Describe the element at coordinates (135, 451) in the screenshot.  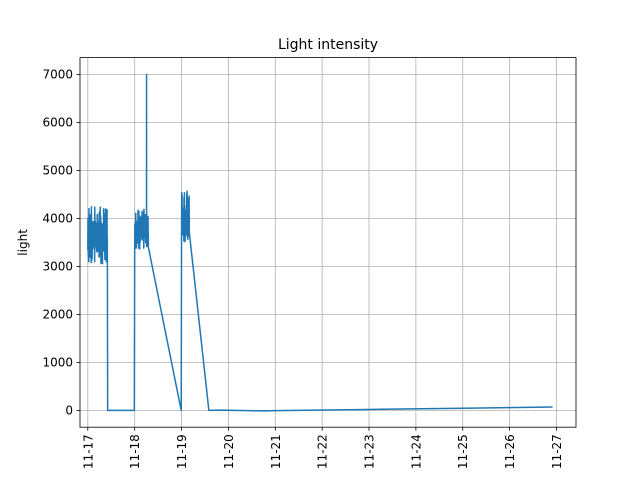
I see `x-tick-label: 11-18` at that location.